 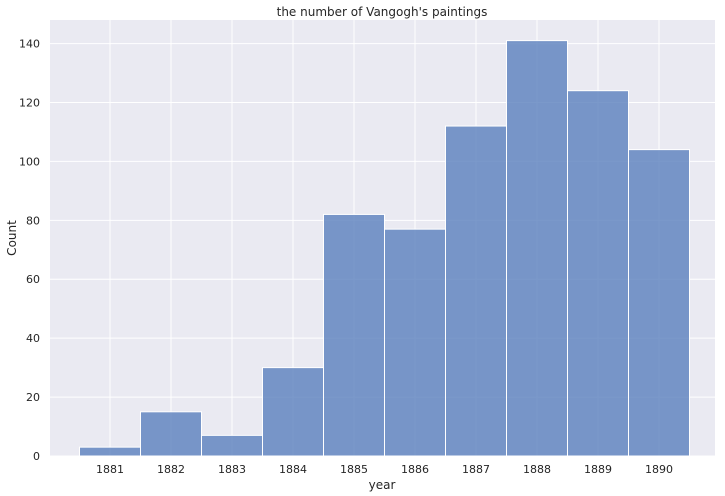 I want to click on y-tick-label: 140, so click(x=29, y=44).